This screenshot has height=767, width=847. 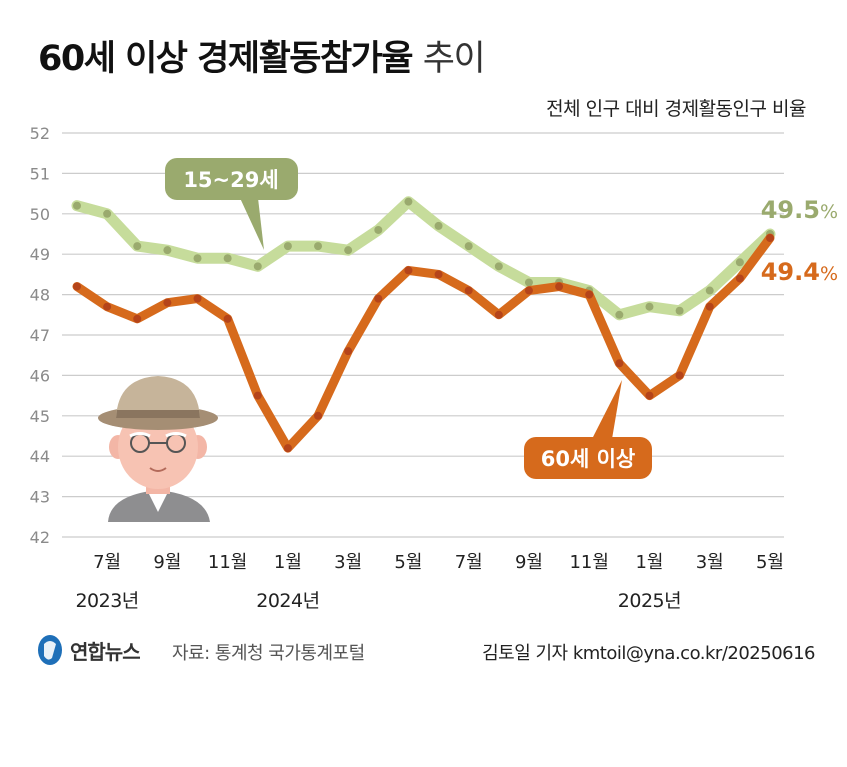 I want to click on end-labels: 49.5% 49.4%, so click(x=799, y=241).